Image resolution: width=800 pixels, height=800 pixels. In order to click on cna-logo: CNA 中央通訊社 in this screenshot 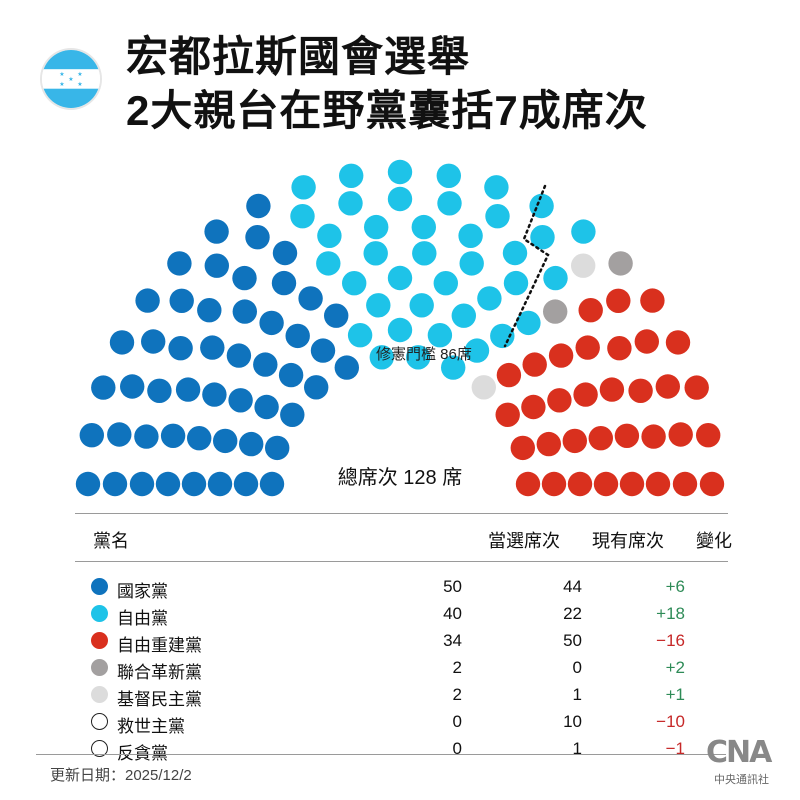, I will do `click(741, 761)`.